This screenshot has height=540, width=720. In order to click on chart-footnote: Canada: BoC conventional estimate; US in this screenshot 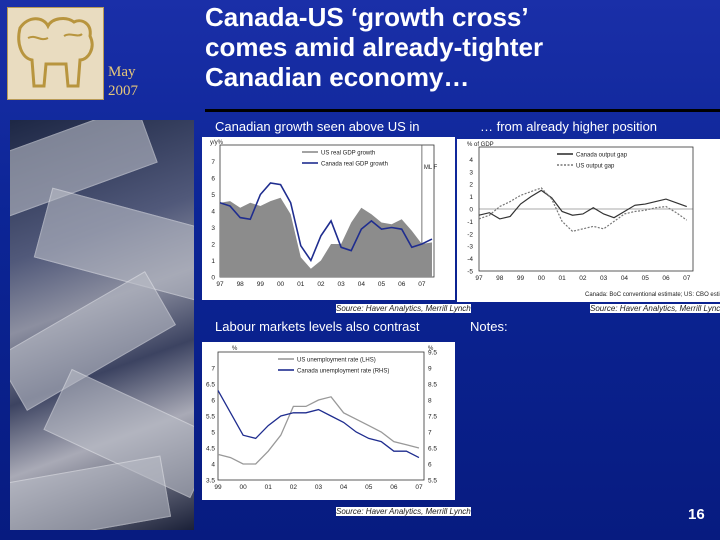, I will do `click(652, 295)`.